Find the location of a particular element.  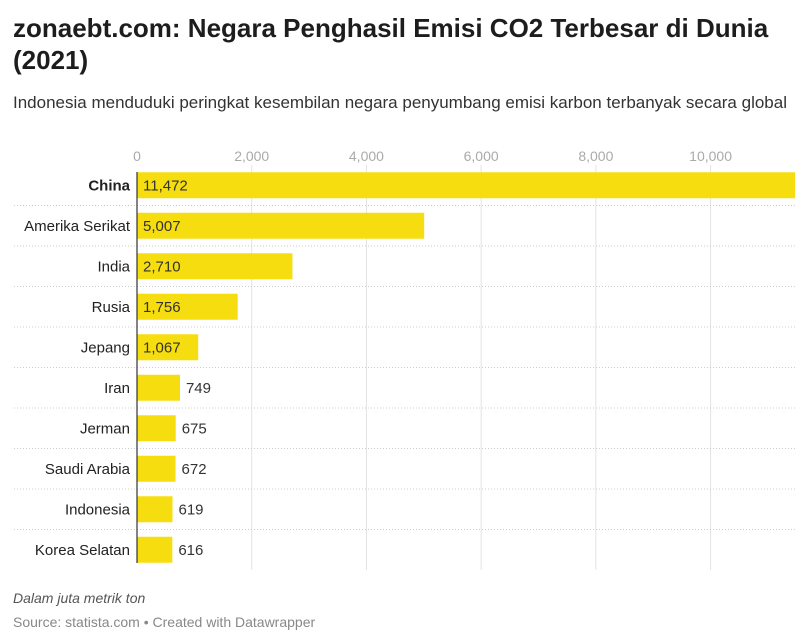

x-tick-label: 4,000 is located at coordinates (366, 156).